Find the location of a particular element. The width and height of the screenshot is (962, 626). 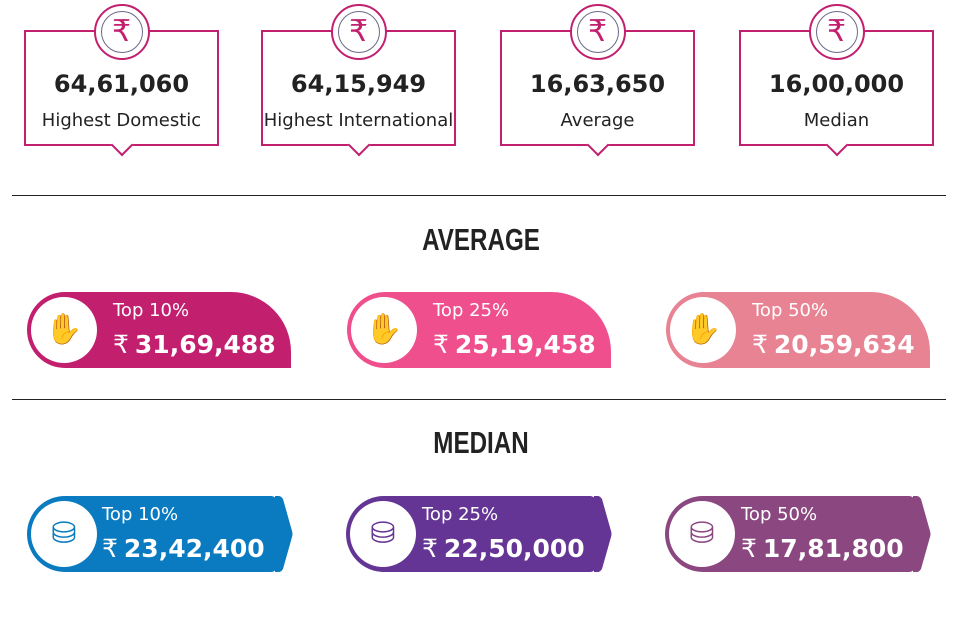

pill-value: ₹20,59,634 is located at coordinates (833, 344).